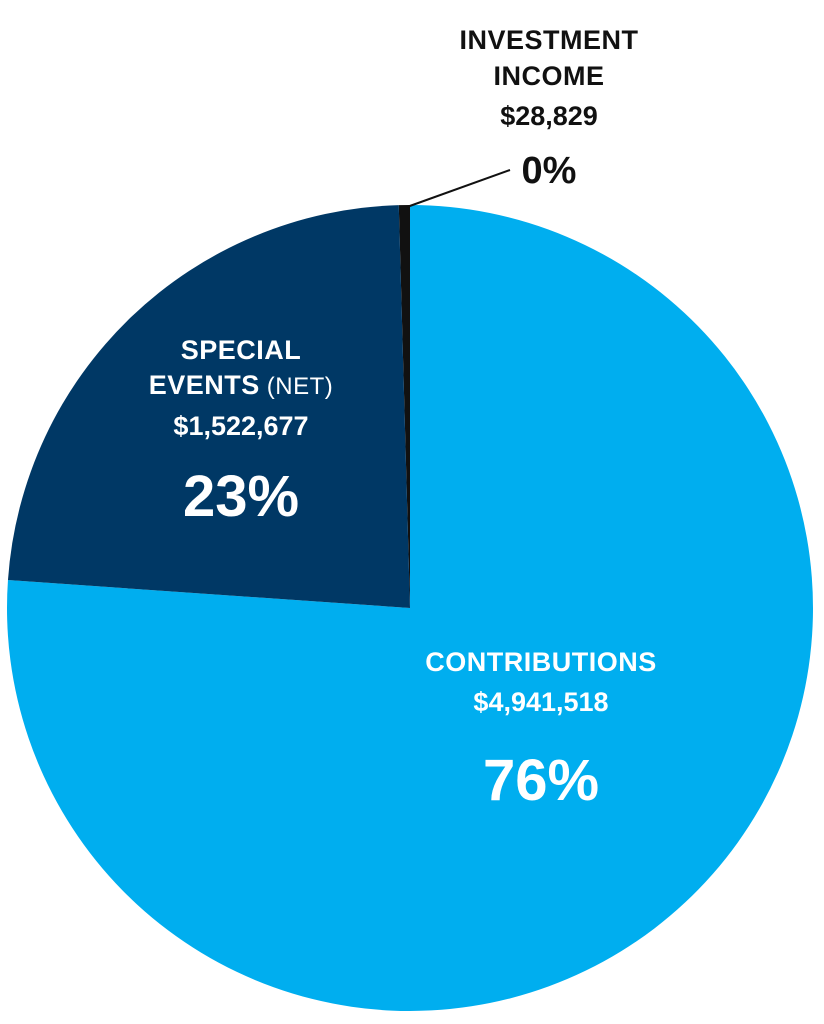 The height and width of the screenshot is (1024, 824). What do you see at coordinates (300, 386) in the screenshot?
I see `special-events-qualifier: (NET)` at bounding box center [300, 386].